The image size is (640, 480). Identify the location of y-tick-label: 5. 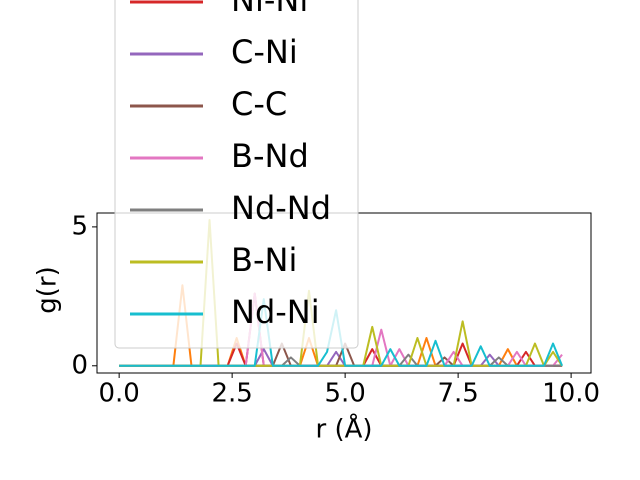
(79, 226).